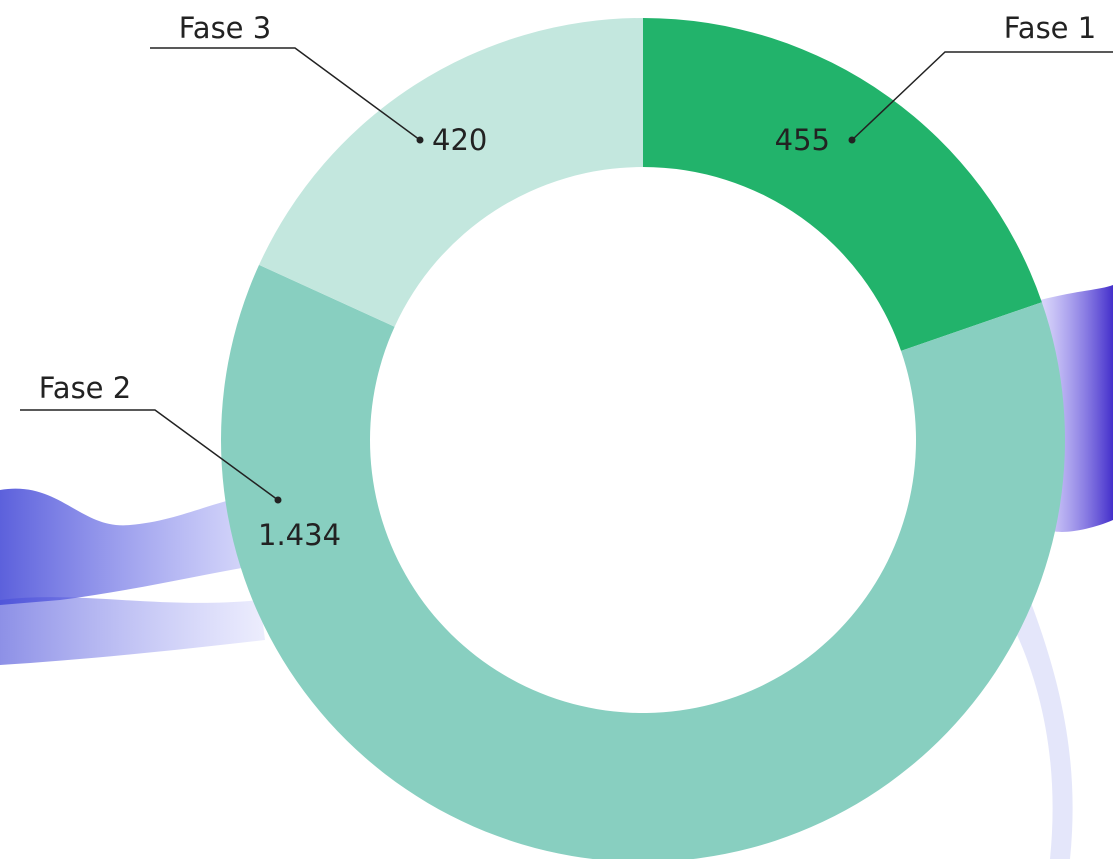  Describe the element at coordinates (459, 140) in the screenshot. I see `value-label: 420` at that location.